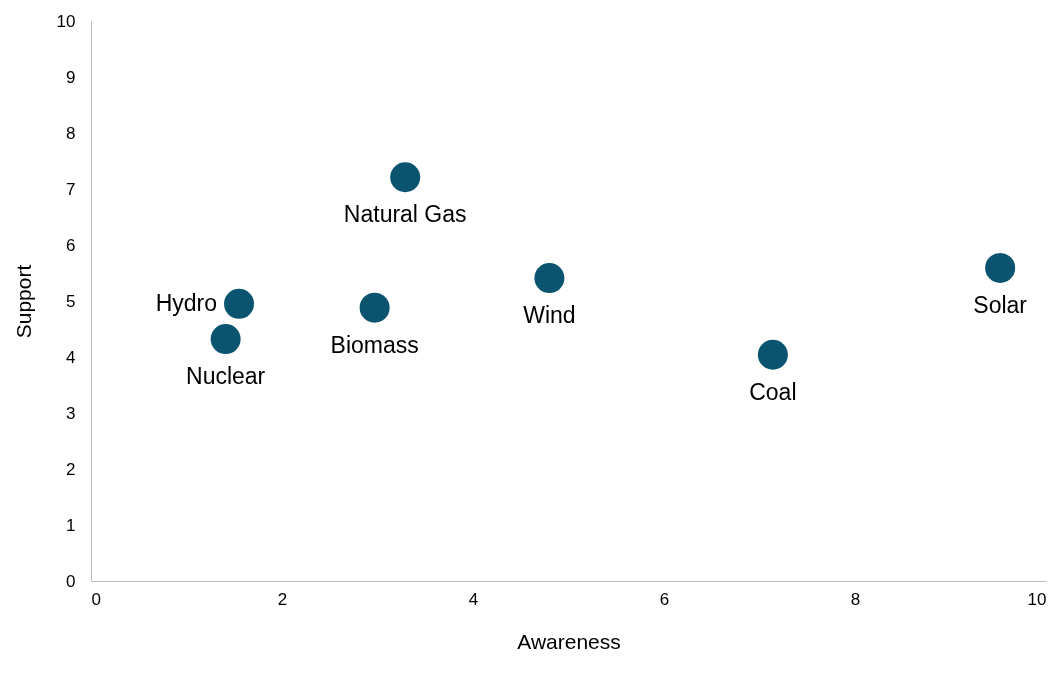  Describe the element at coordinates (71, 413) in the screenshot. I see `y-tick-label: 3` at that location.